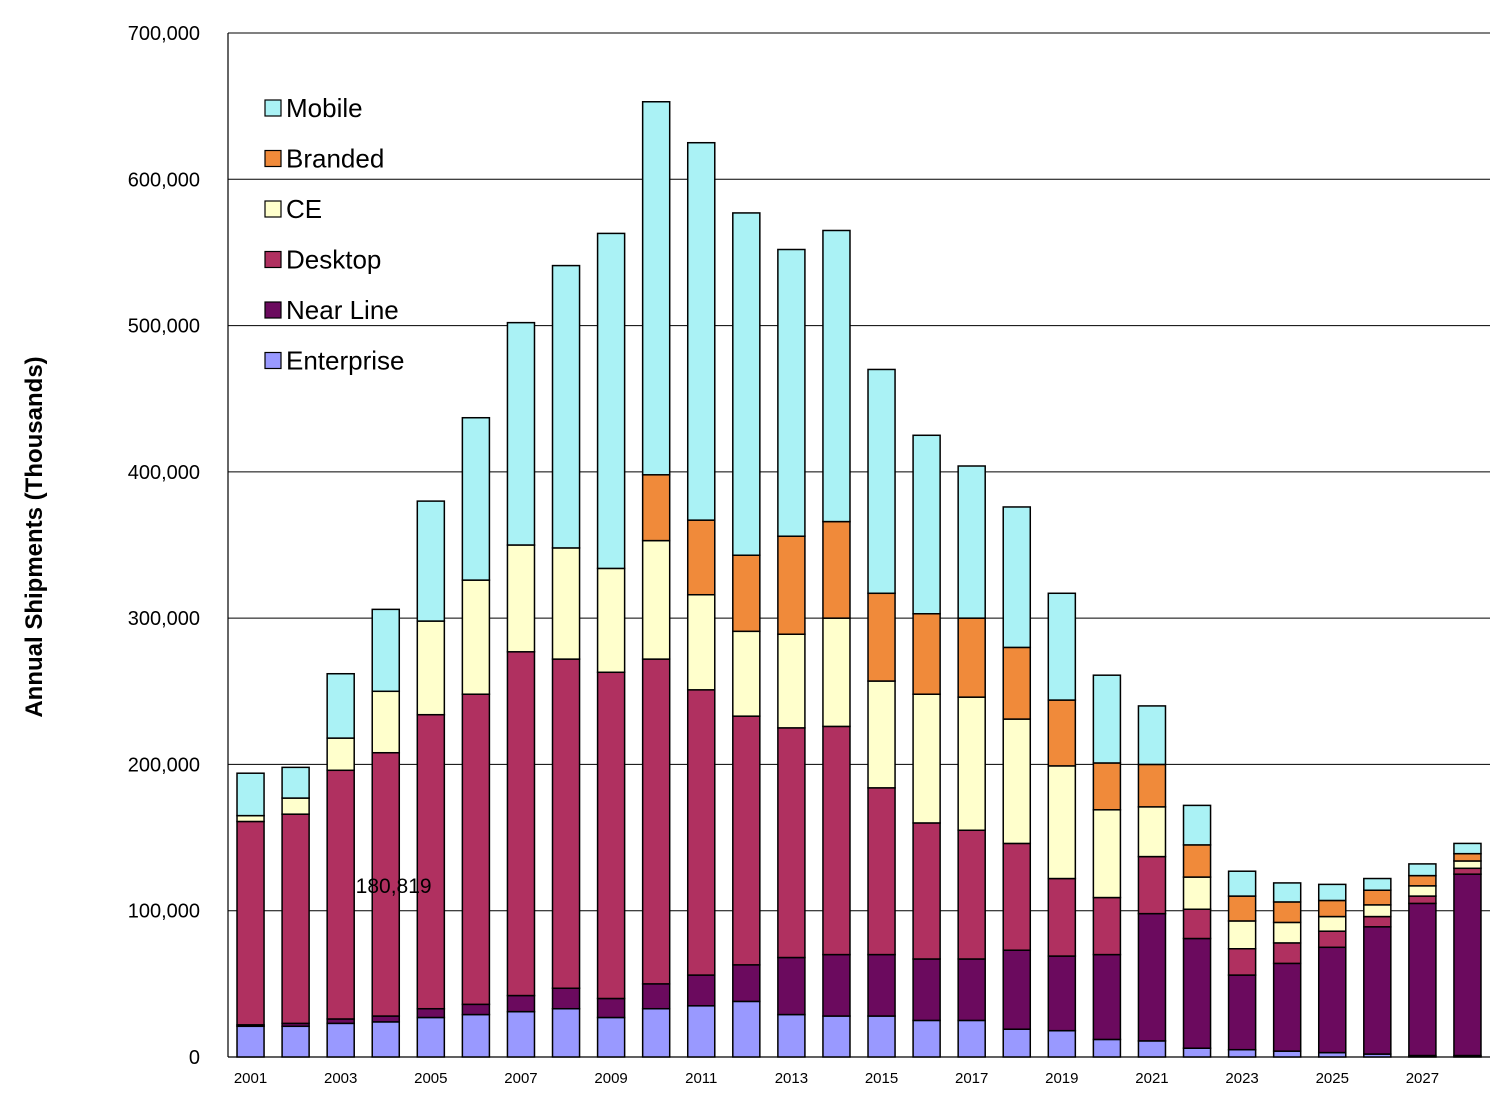 The image size is (1500, 1104). Describe the element at coordinates (386, 1019) in the screenshot. I see `bar-near-line-2004` at that location.